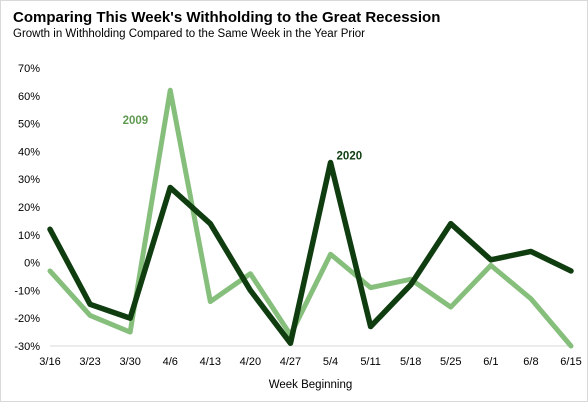 This screenshot has width=588, height=402. Describe the element at coordinates (250, 362) in the screenshot. I see `x-tick-label: 4/20` at that location.